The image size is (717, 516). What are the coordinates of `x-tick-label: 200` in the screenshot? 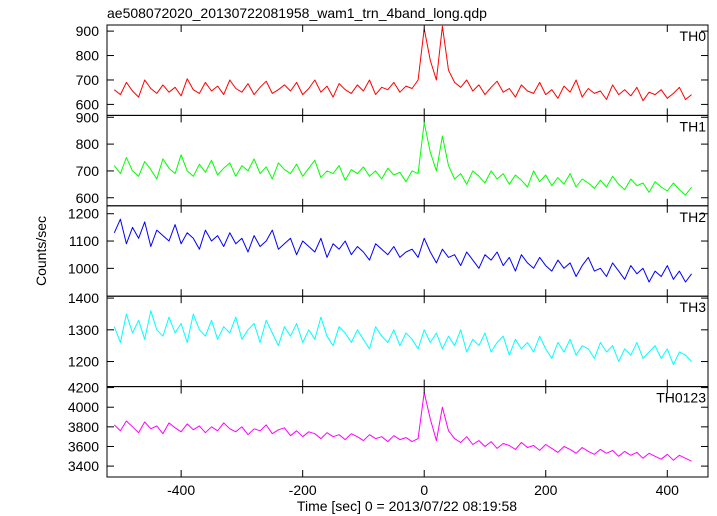 It's located at (546, 490).